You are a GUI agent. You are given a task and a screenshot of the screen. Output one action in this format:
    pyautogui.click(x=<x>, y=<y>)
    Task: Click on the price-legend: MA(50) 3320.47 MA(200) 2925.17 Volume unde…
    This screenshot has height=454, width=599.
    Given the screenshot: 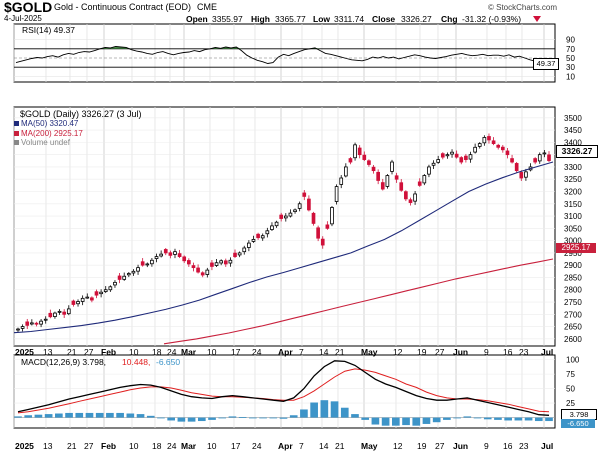 What is the action you would take?
    pyautogui.click(x=48, y=133)
    